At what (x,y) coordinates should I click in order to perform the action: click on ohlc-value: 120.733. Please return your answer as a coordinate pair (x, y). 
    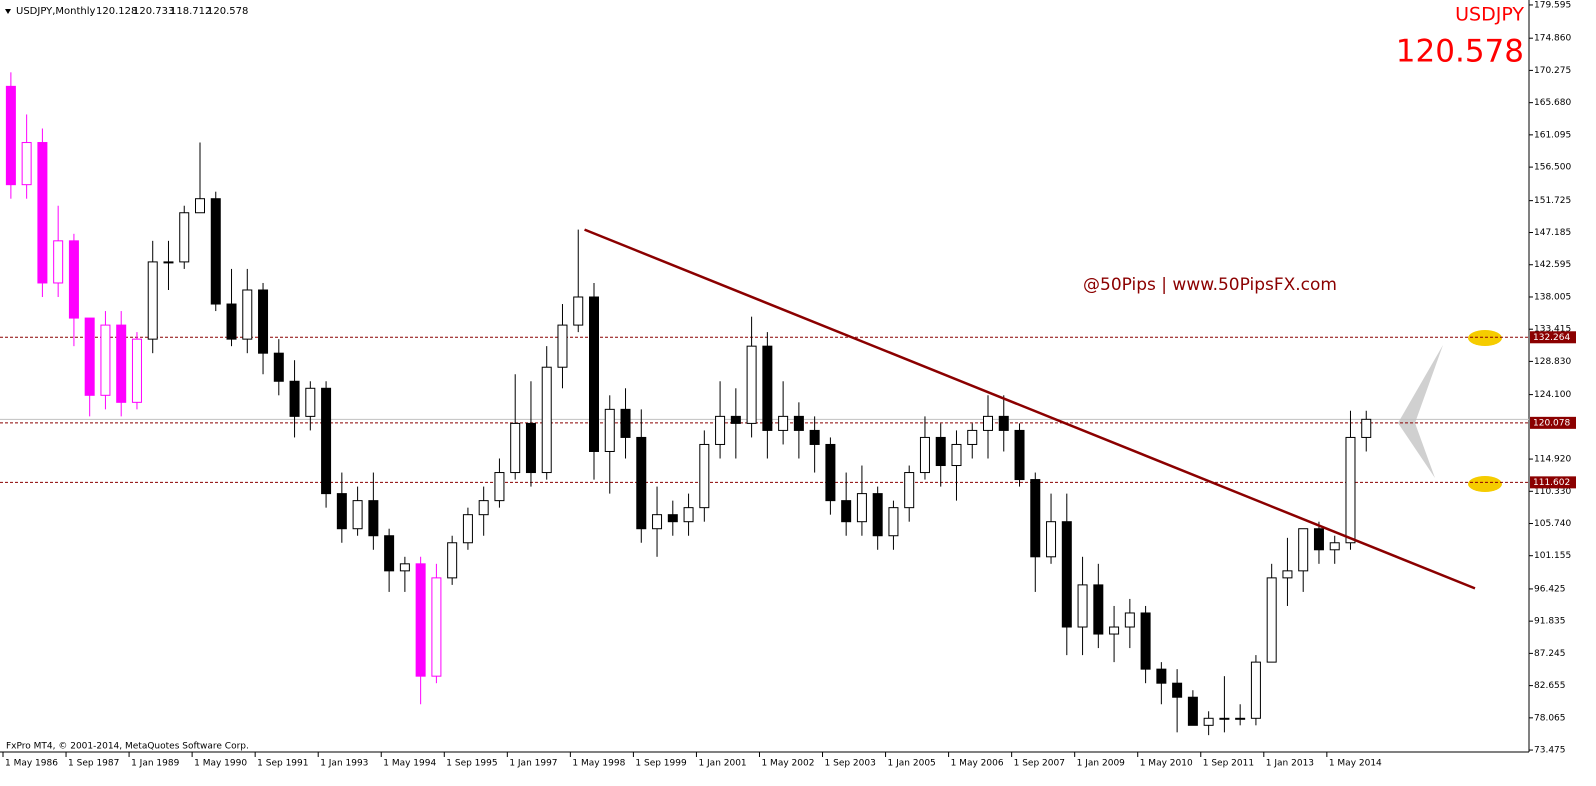
    Looking at the image, I should click on (153, 11).